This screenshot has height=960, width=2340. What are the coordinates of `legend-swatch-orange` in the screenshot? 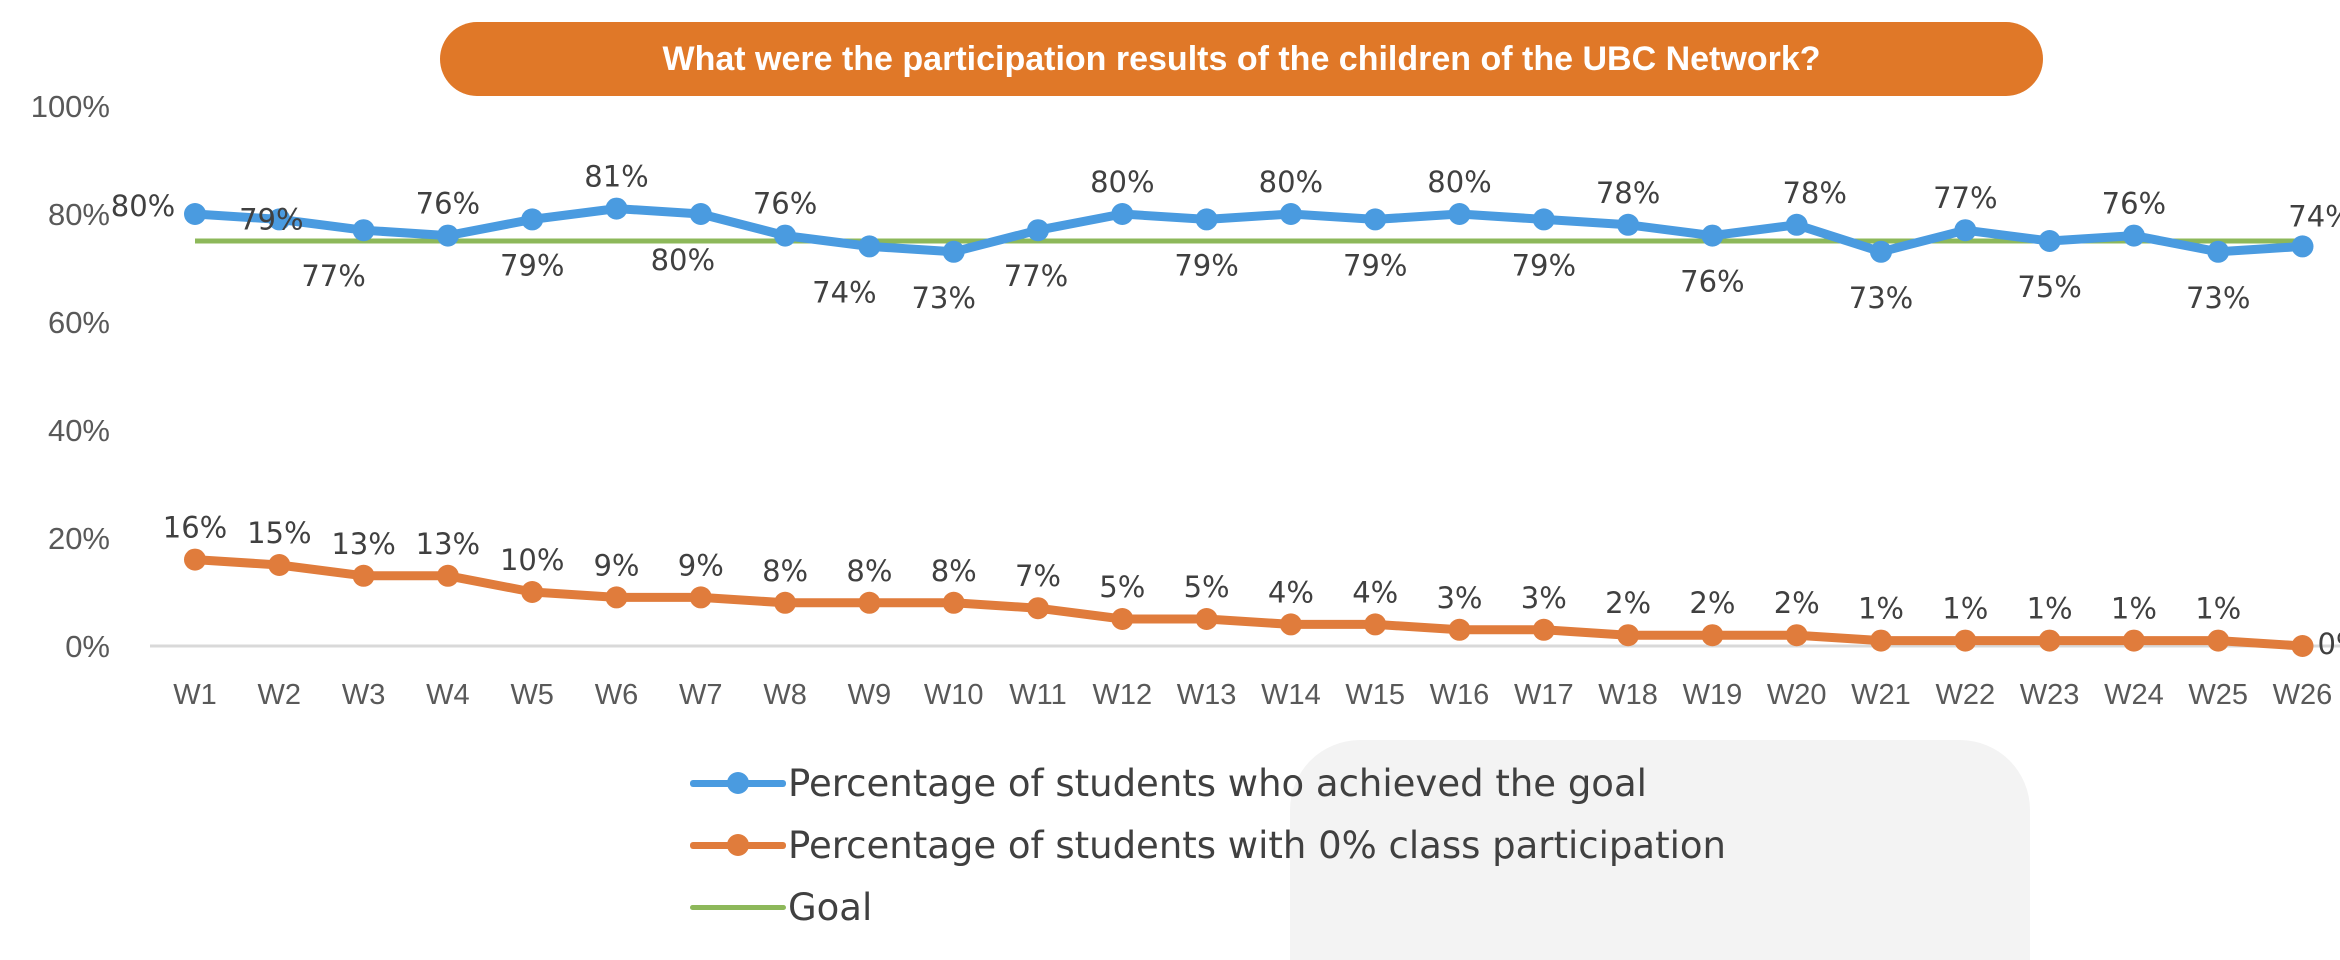 It's located at (738, 845).